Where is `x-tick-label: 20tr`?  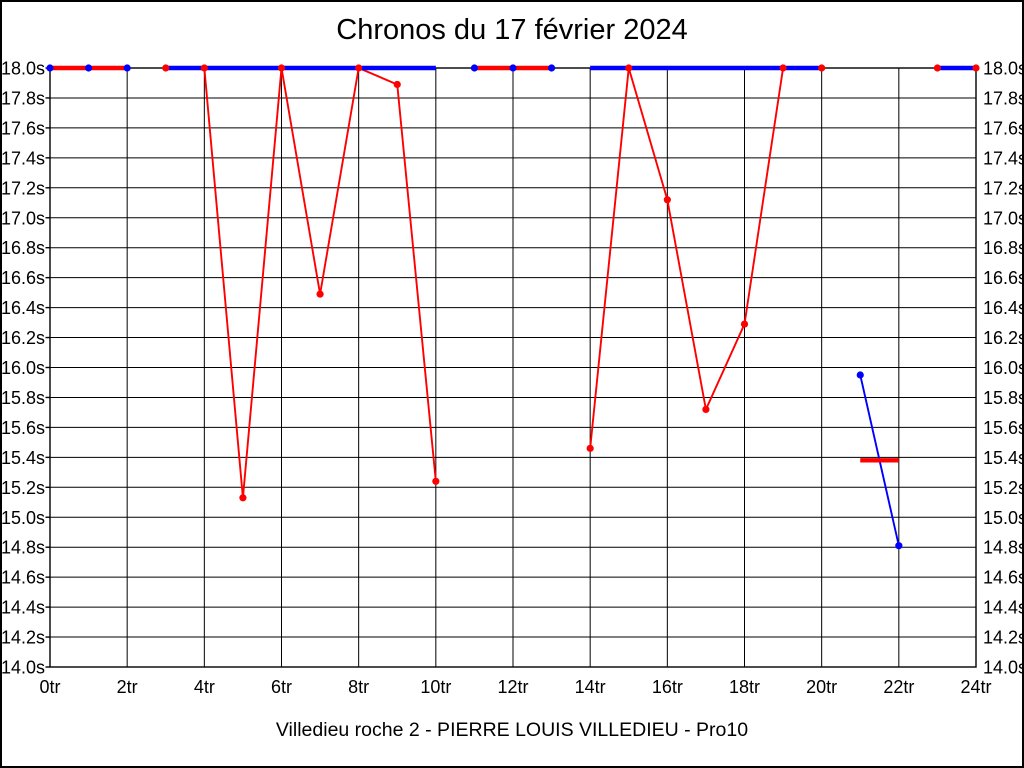
x-tick-label: 20tr is located at coordinates (821, 687).